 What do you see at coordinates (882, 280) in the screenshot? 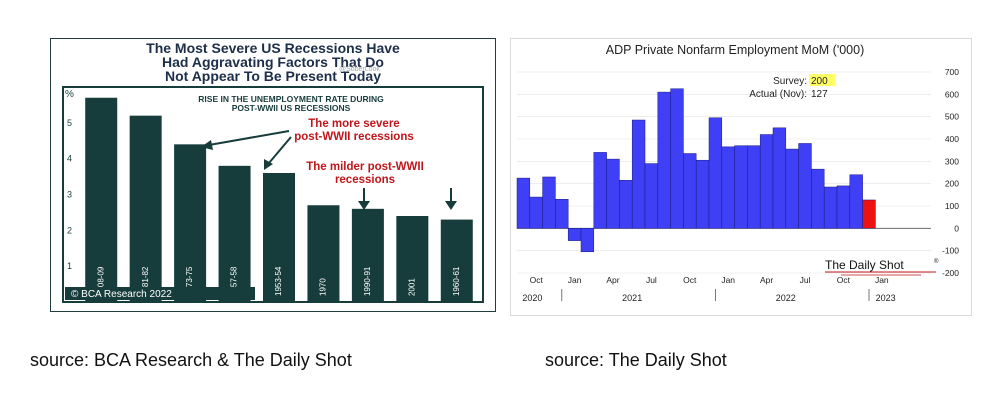
I see `x-tick-9: Jan` at bounding box center [882, 280].